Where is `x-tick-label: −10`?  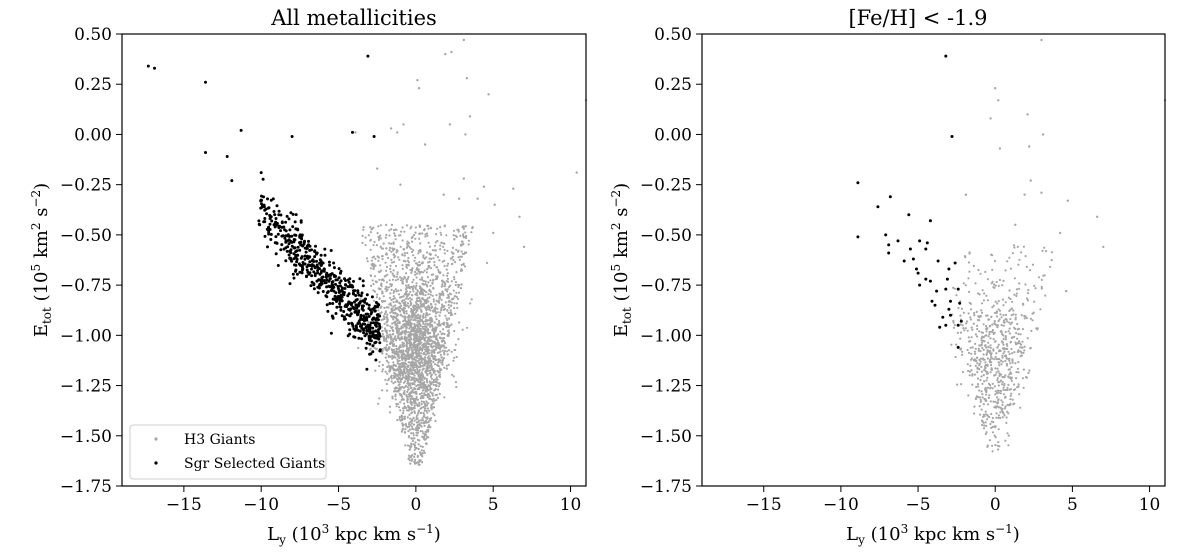 x-tick-label: −10 is located at coordinates (261, 505).